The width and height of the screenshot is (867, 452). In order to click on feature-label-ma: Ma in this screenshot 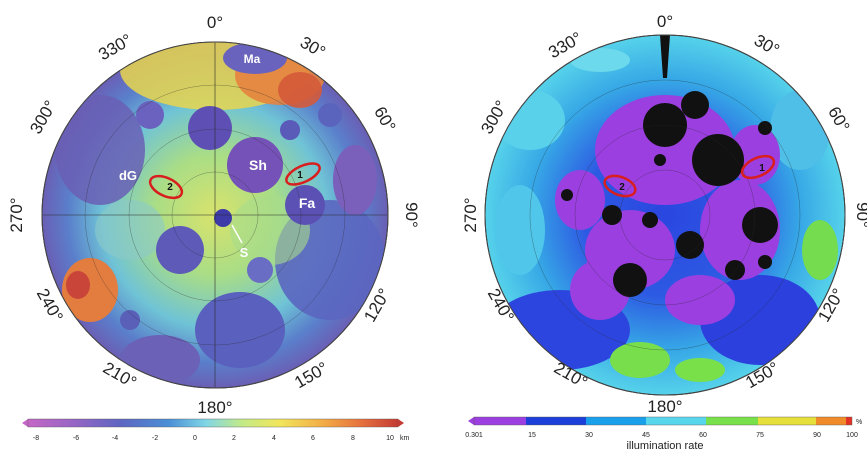, I will do `click(252, 59)`.